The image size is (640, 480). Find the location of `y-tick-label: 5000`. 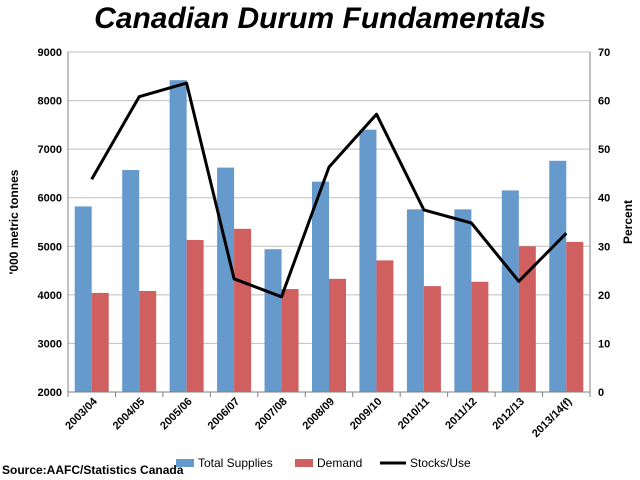

y-tick-label: 5000 is located at coordinates (50, 247).